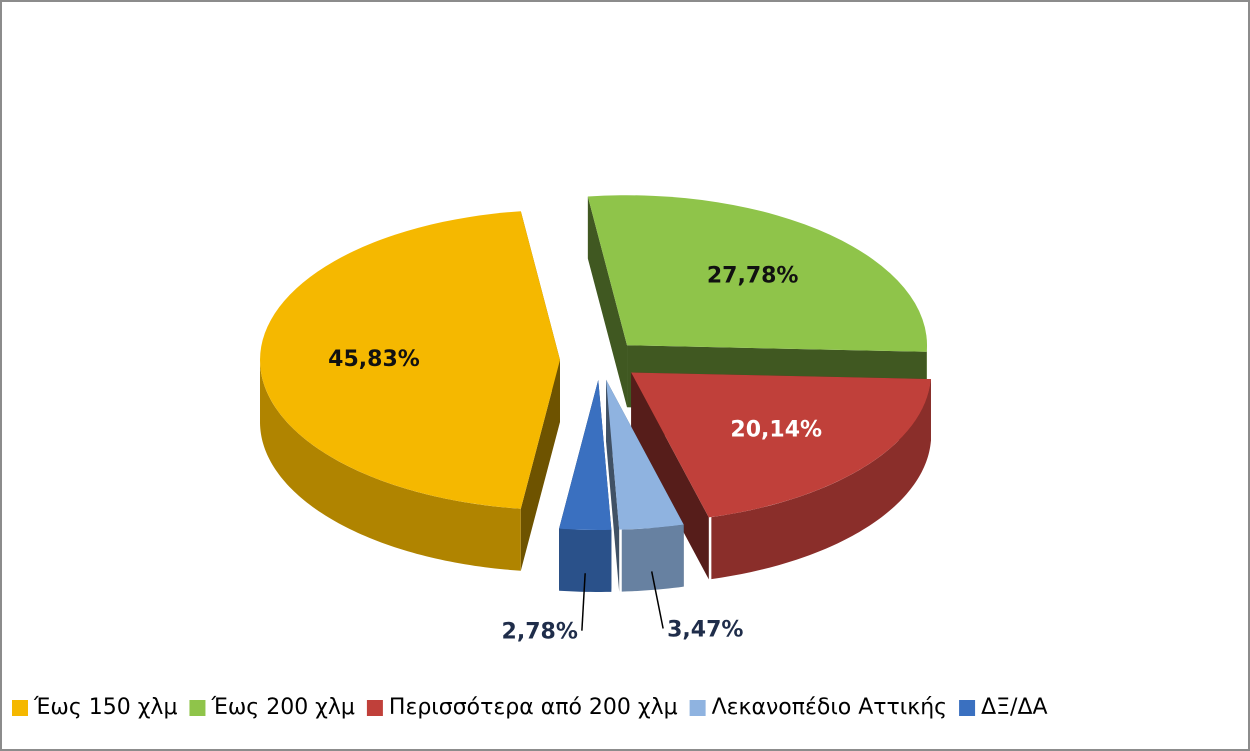  I want to click on value-label: 45,83%, so click(374, 359).